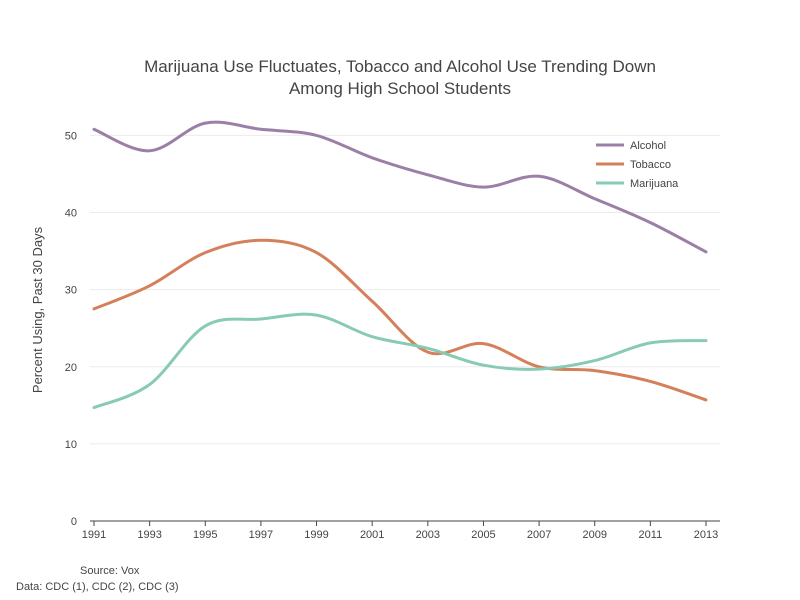  Describe the element at coordinates (428, 535) in the screenshot. I see `x-tick-label: 2003` at that location.